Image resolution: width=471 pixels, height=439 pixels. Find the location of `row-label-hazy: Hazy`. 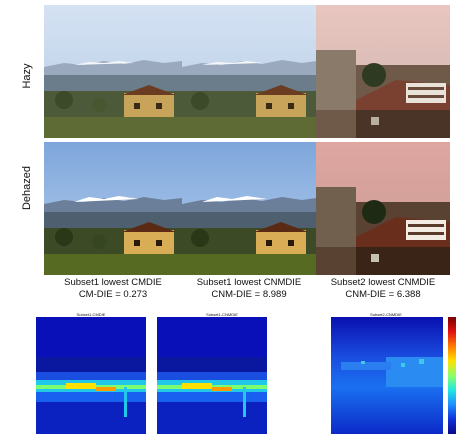

row-label-hazy: Hazy is located at coordinates (27, 76).